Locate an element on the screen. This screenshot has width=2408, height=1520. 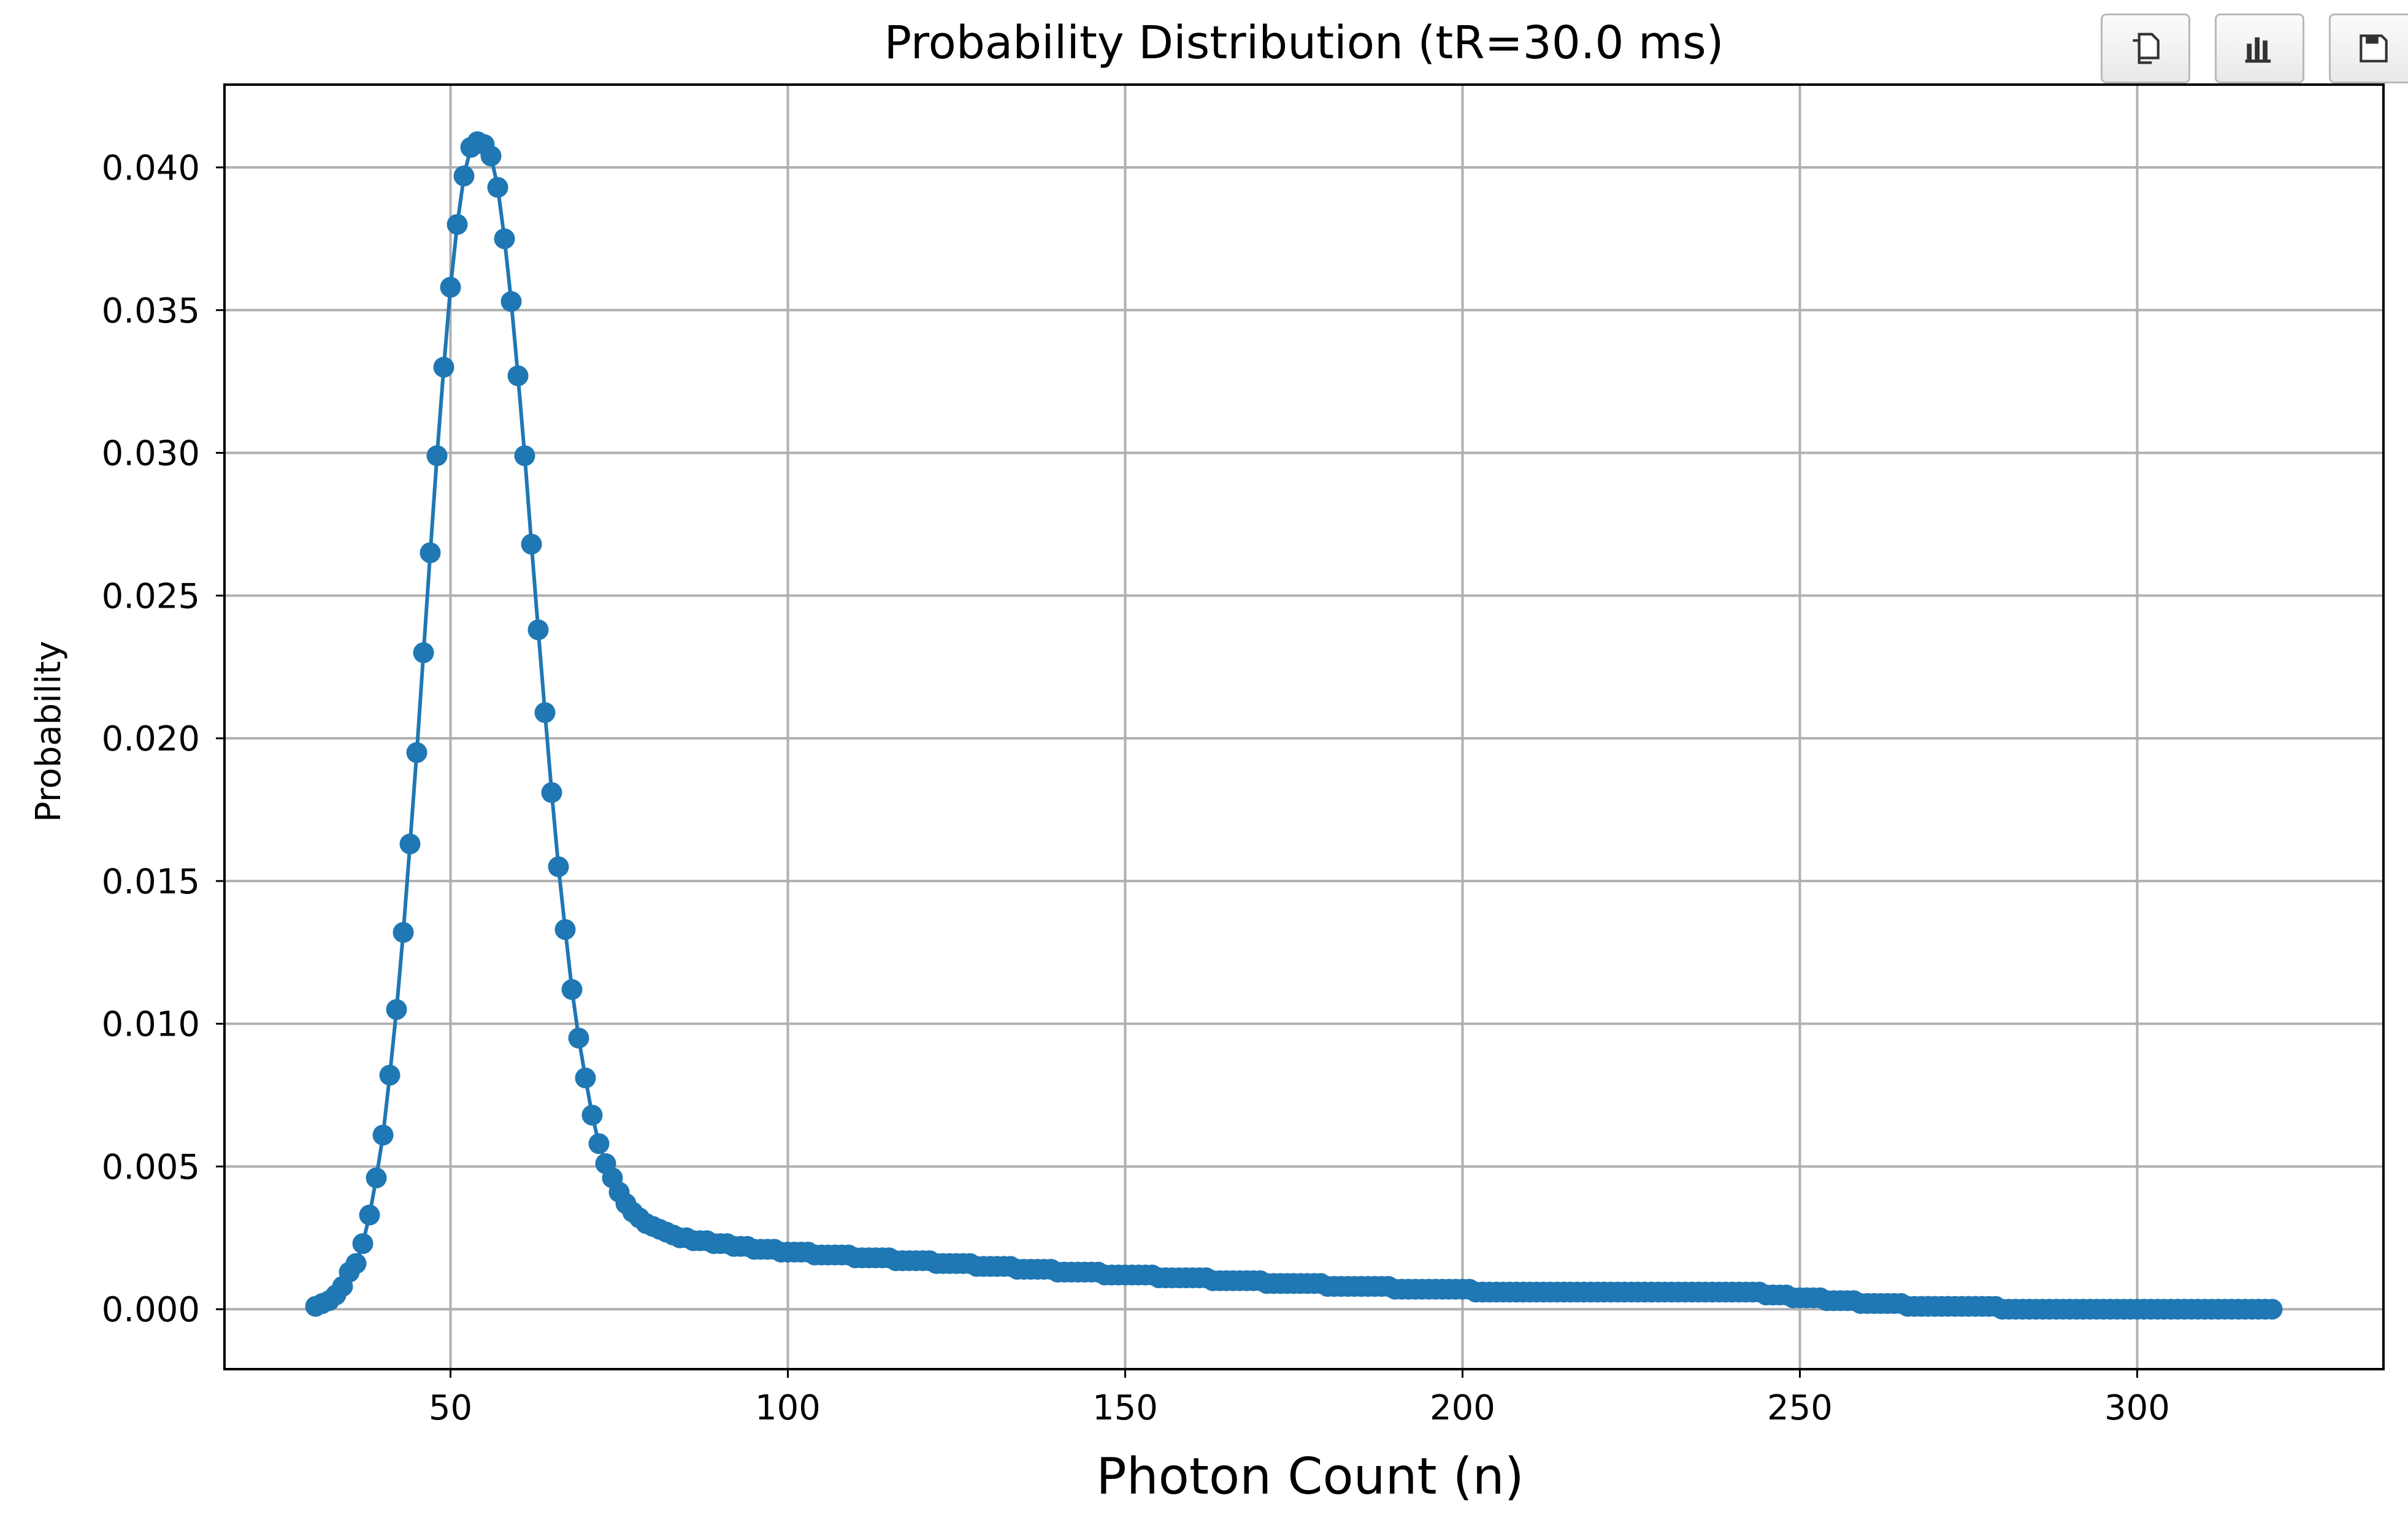
chart-title: Probability Distribution (tR=30.0 ms) is located at coordinates (1304, 43).